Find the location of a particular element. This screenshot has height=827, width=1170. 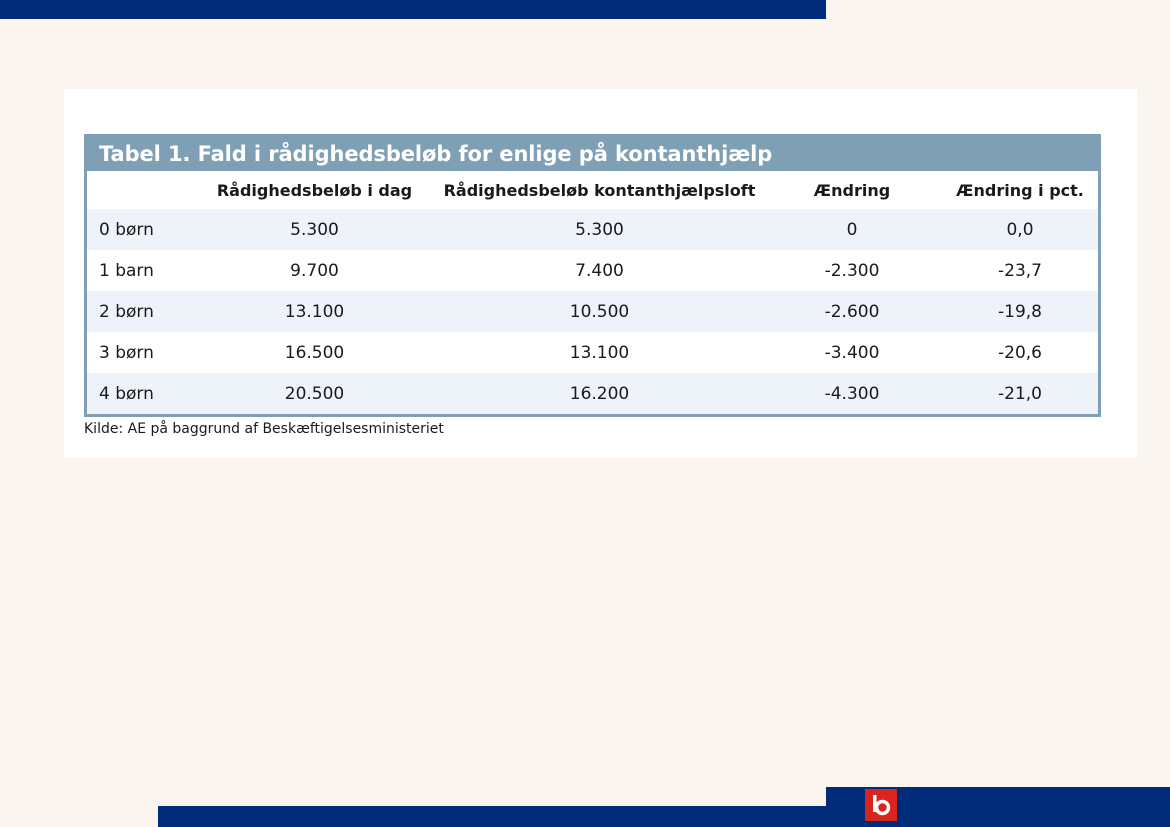

column-header: Rådighedsbeløb kontanthjælpsloft is located at coordinates (599, 190).